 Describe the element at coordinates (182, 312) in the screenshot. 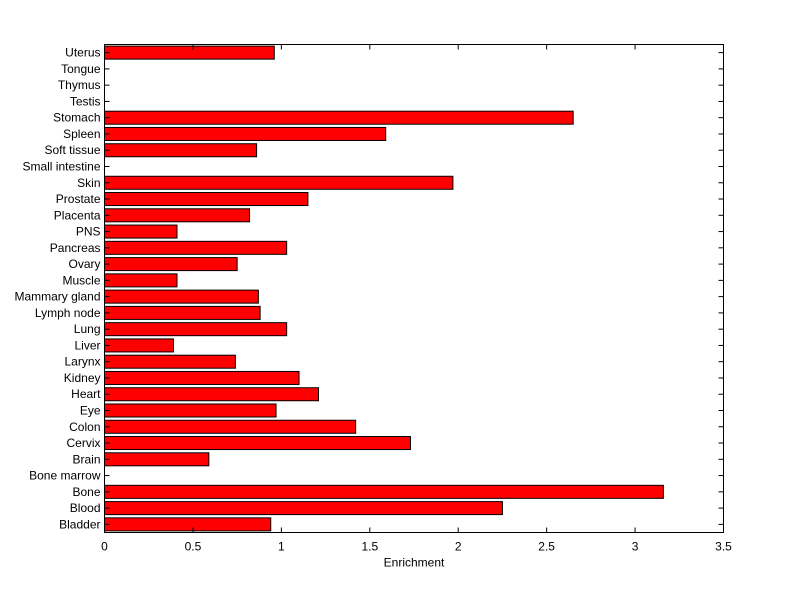

I see `bar-lymph-node` at that location.